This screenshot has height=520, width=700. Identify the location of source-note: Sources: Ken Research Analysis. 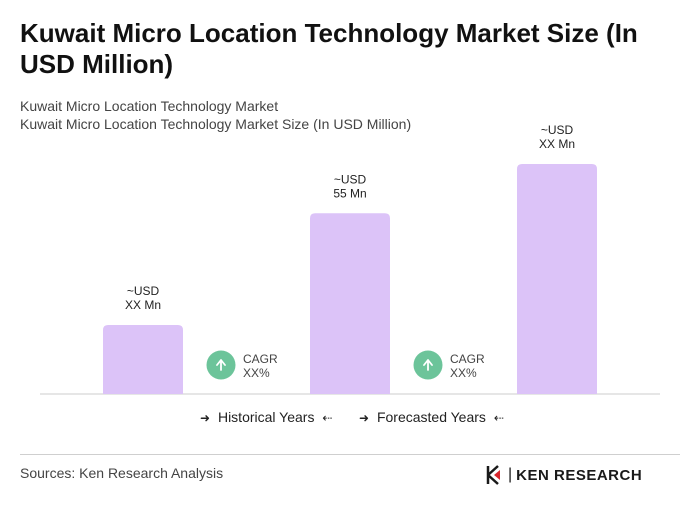
(122, 473).